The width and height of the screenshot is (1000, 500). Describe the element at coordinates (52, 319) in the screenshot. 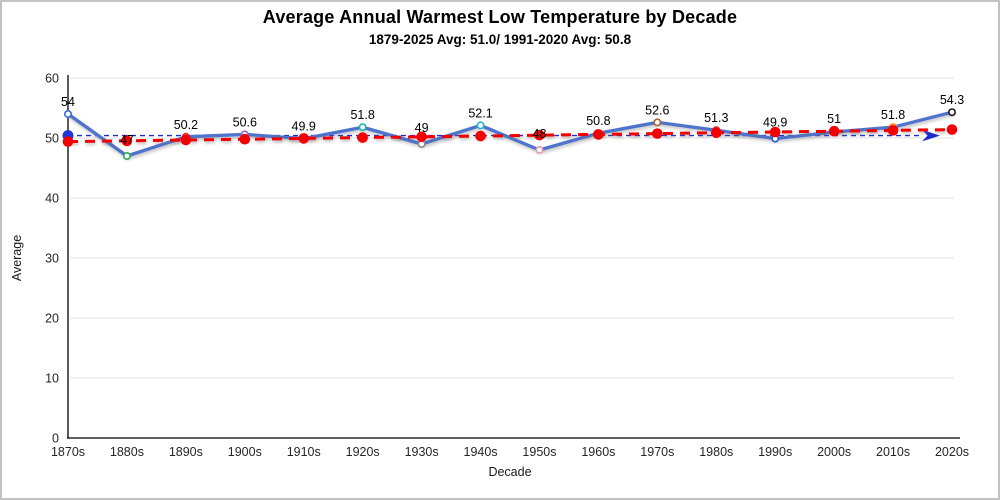

I see `y-tick-label: 20` at that location.